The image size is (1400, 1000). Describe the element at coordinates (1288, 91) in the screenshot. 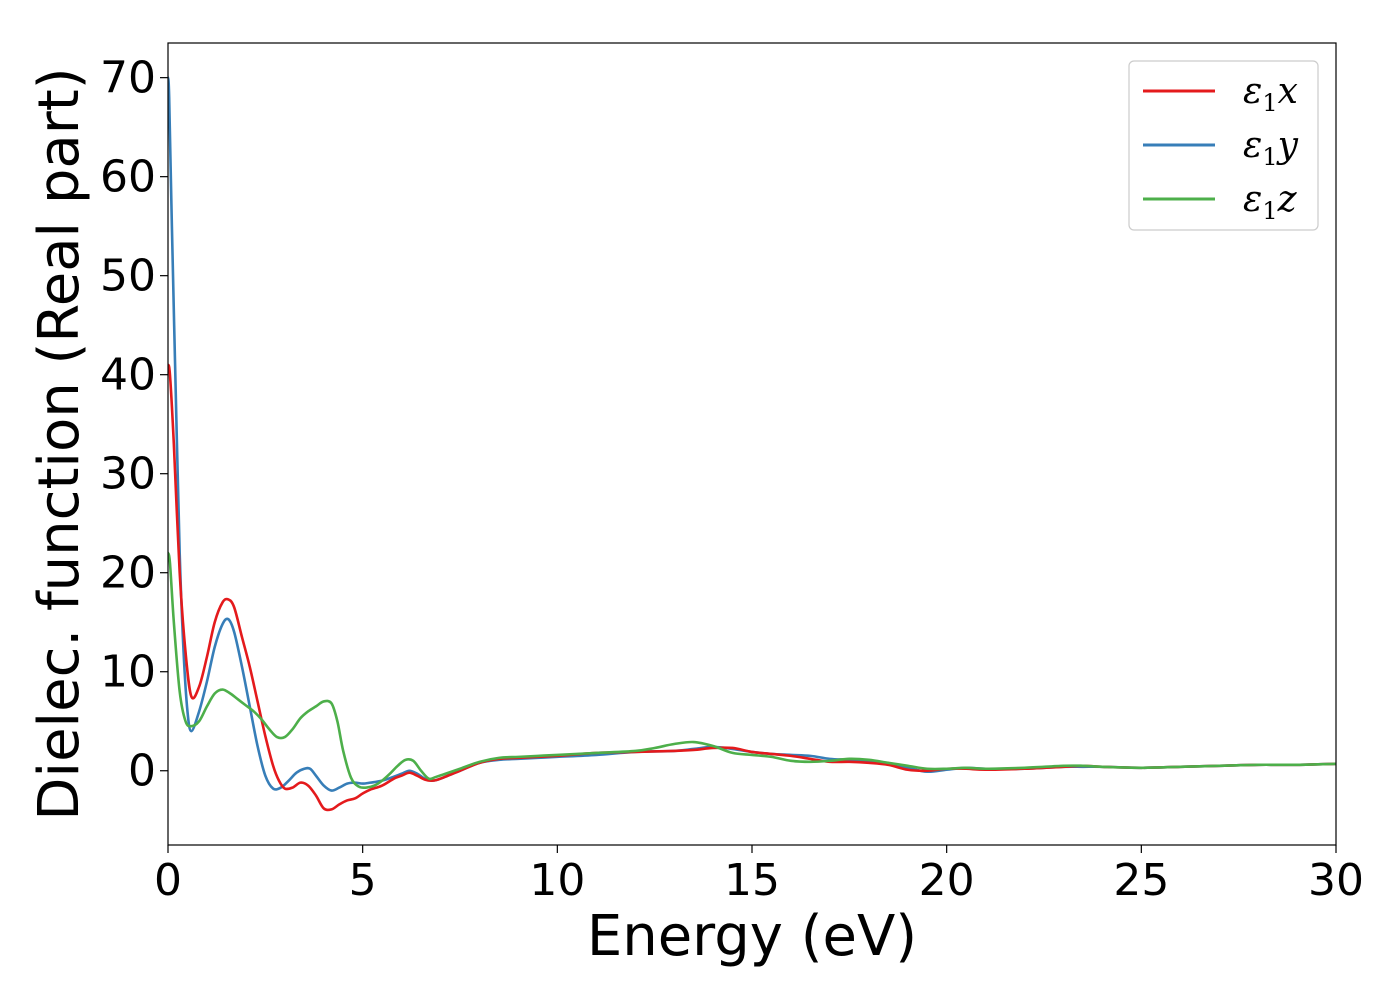

I see `legend-label-component: x` at that location.